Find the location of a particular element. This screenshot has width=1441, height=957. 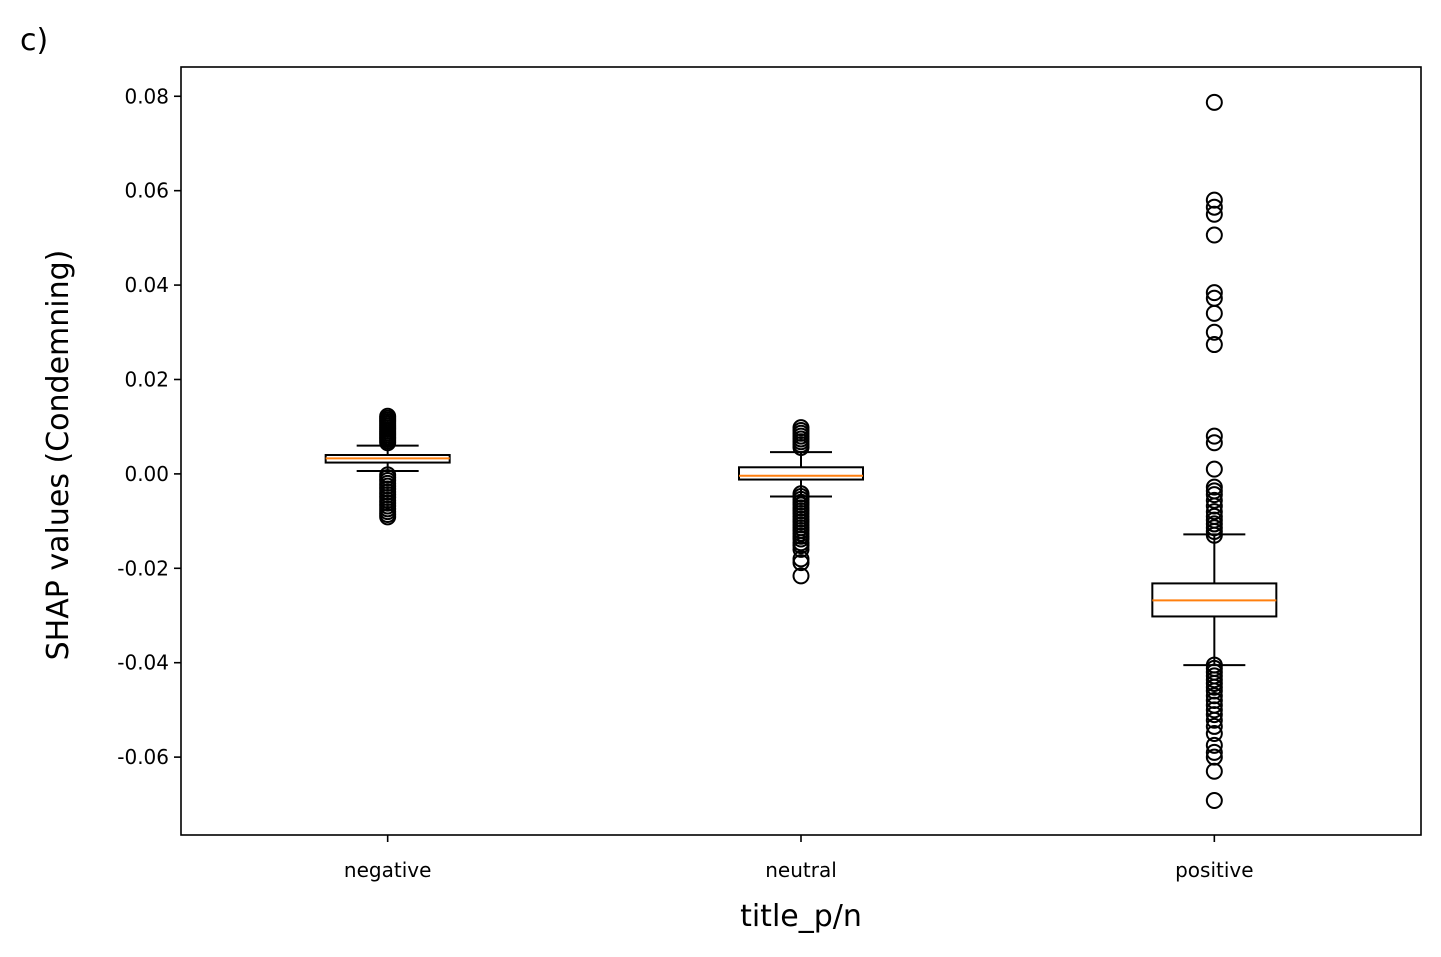

x-tick-label: positive is located at coordinates (1214, 870).